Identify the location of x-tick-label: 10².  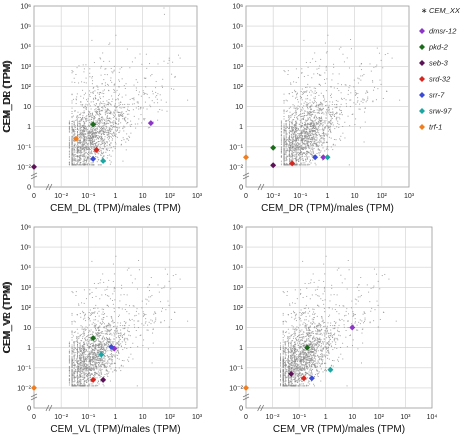
(382, 196).